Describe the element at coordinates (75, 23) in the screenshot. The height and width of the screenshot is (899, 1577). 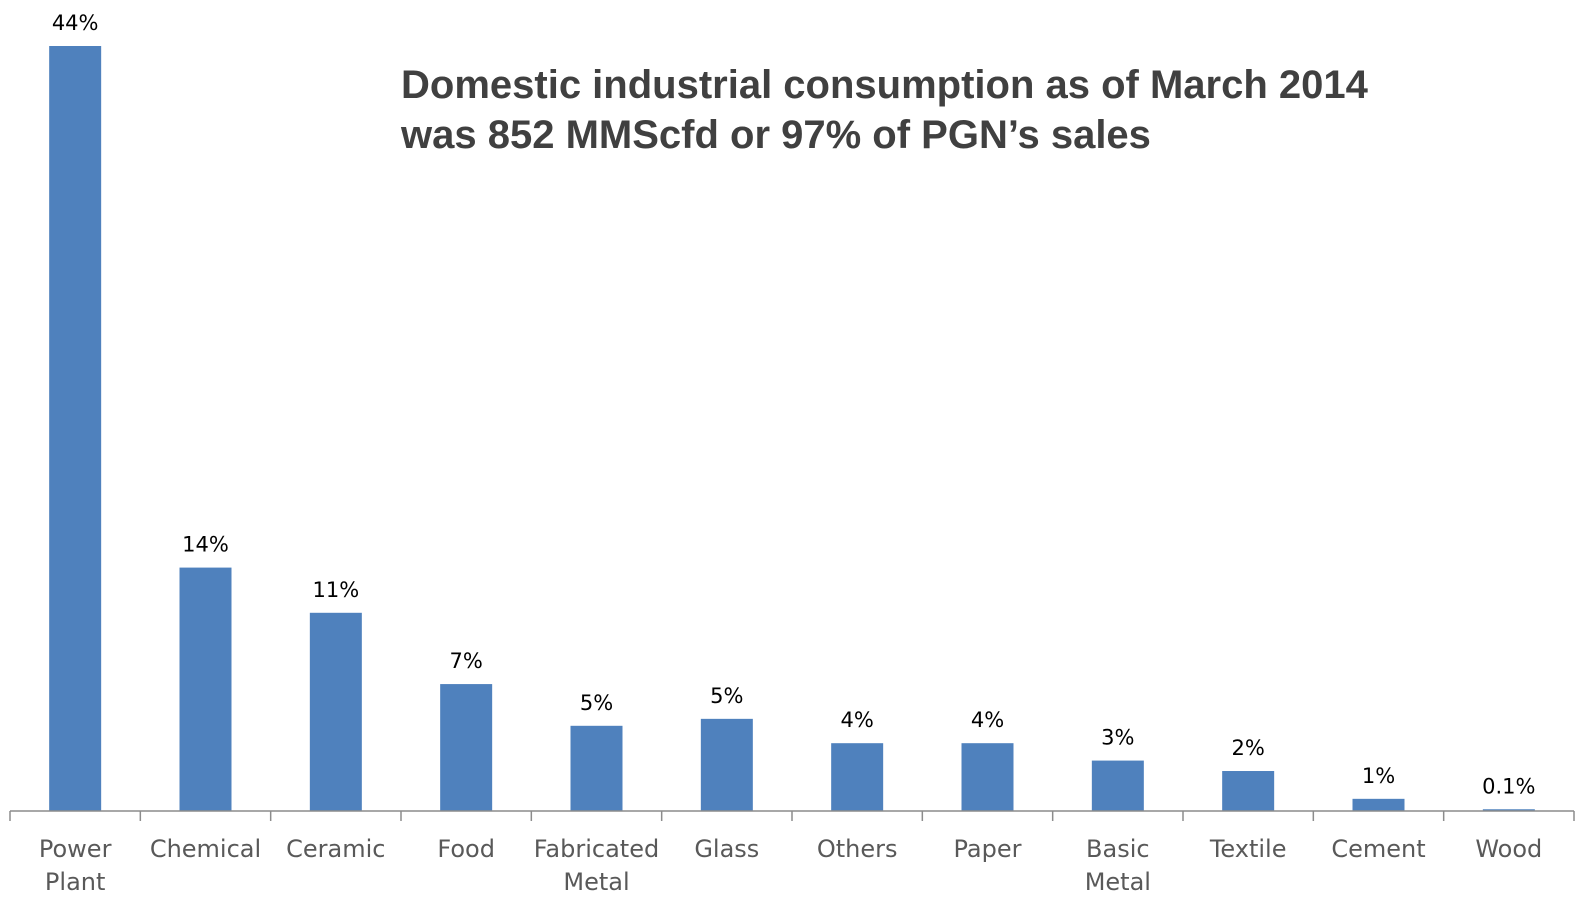
I see `data-label: 44%` at that location.